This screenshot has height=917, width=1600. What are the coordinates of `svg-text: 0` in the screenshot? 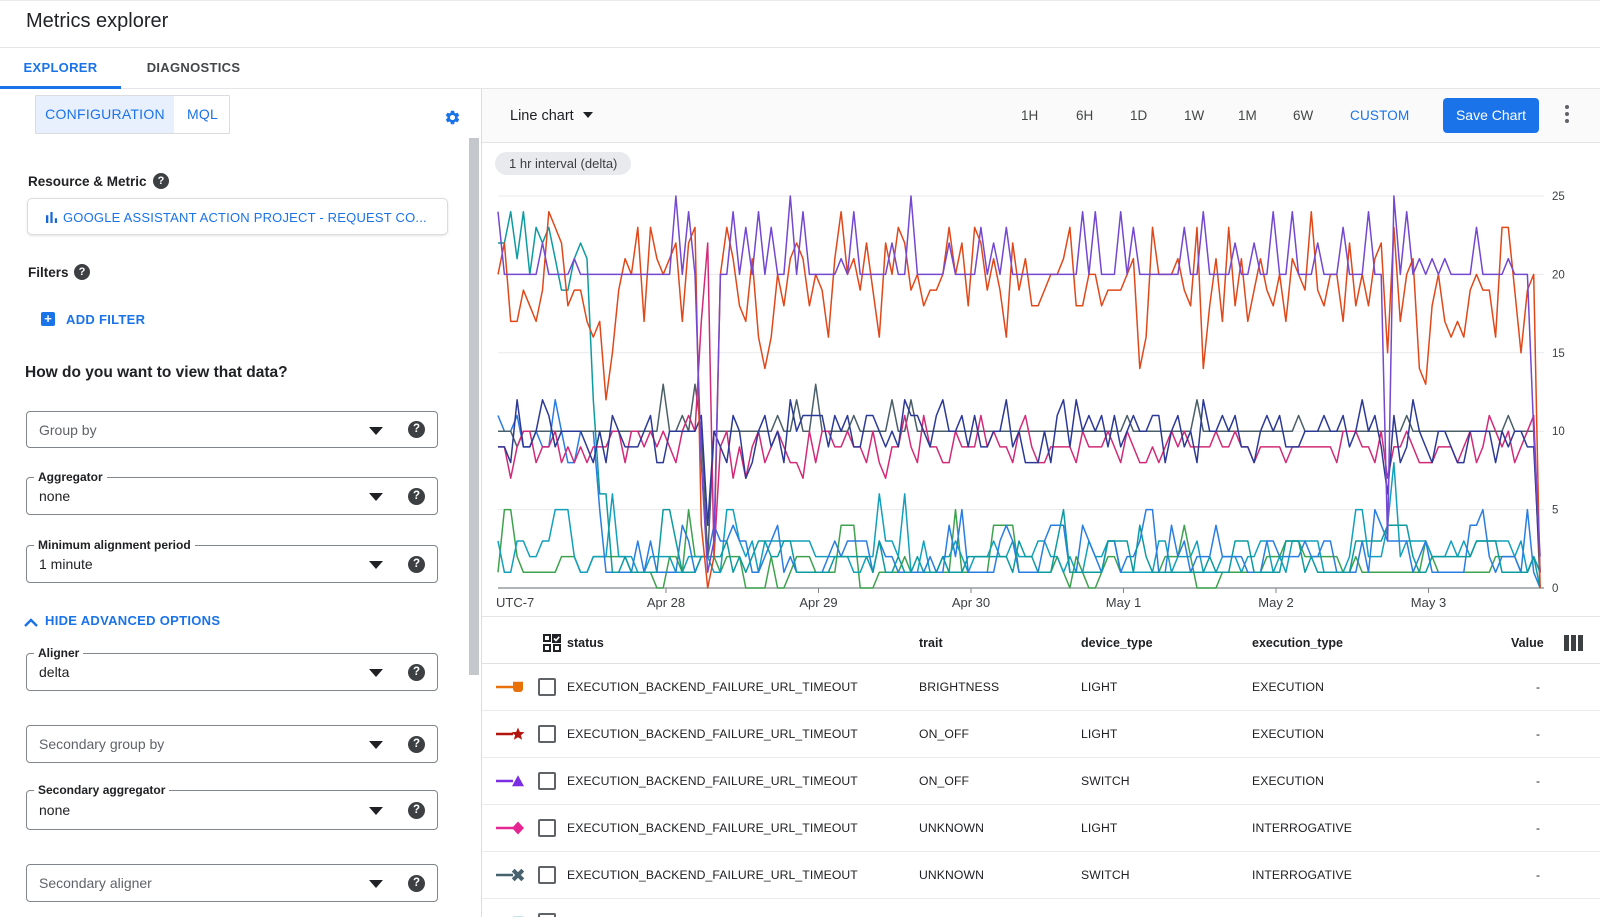 It's located at (1555, 589).